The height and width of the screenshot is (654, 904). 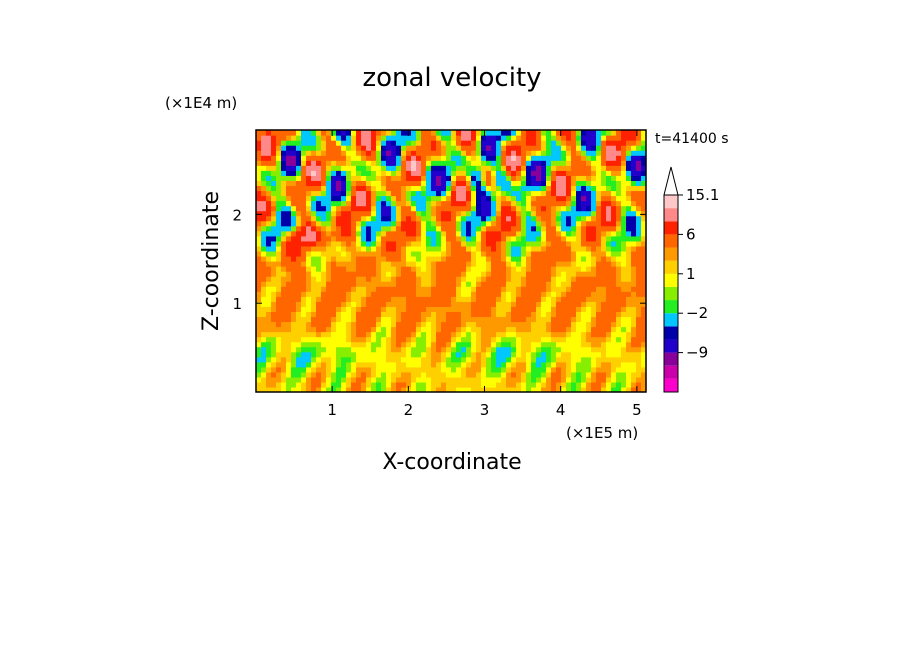 What do you see at coordinates (332, 410) in the screenshot?
I see `x-tick-label: 1` at bounding box center [332, 410].